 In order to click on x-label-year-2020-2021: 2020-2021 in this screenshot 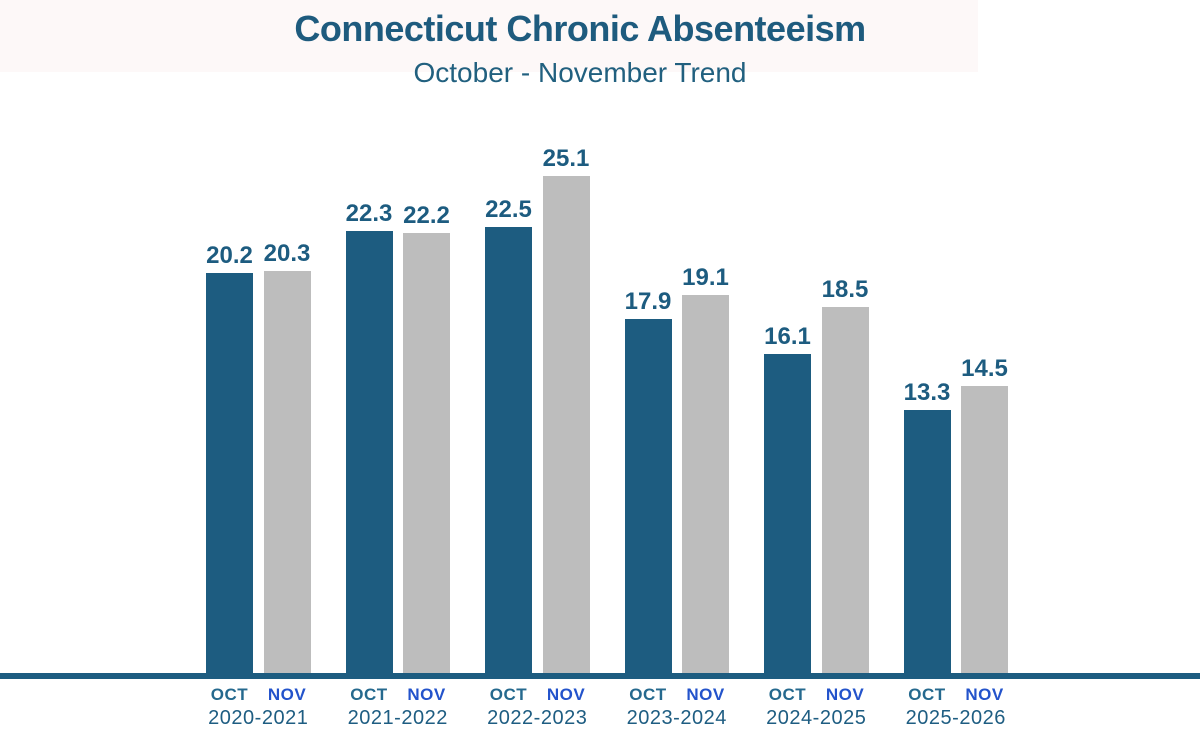, I will do `click(258, 718)`.